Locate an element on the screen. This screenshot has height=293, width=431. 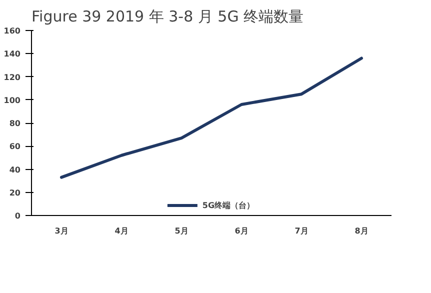
y-tick-label: 60 is located at coordinates (15, 147).